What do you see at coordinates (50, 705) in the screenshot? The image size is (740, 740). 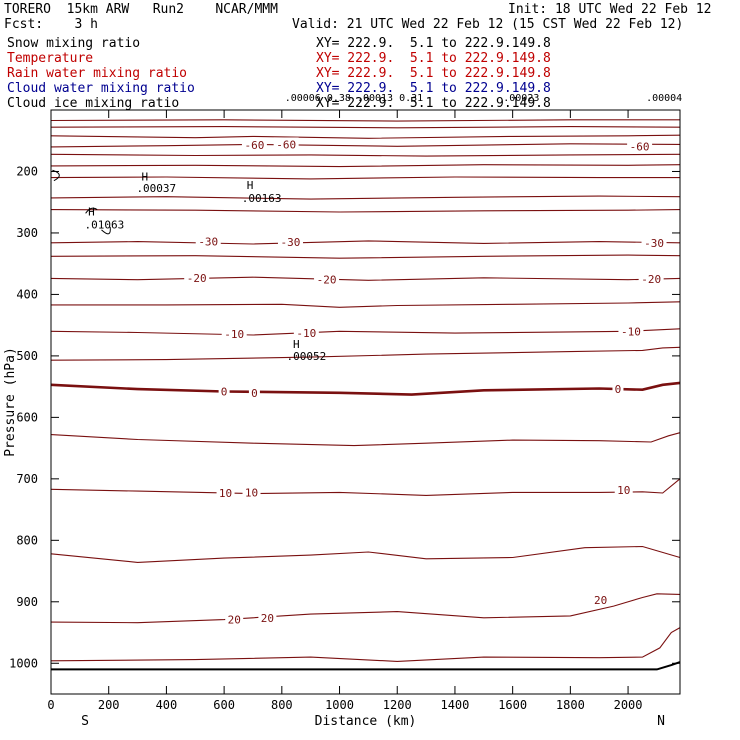 I see `x-tick-label: 0` at bounding box center [50, 705].